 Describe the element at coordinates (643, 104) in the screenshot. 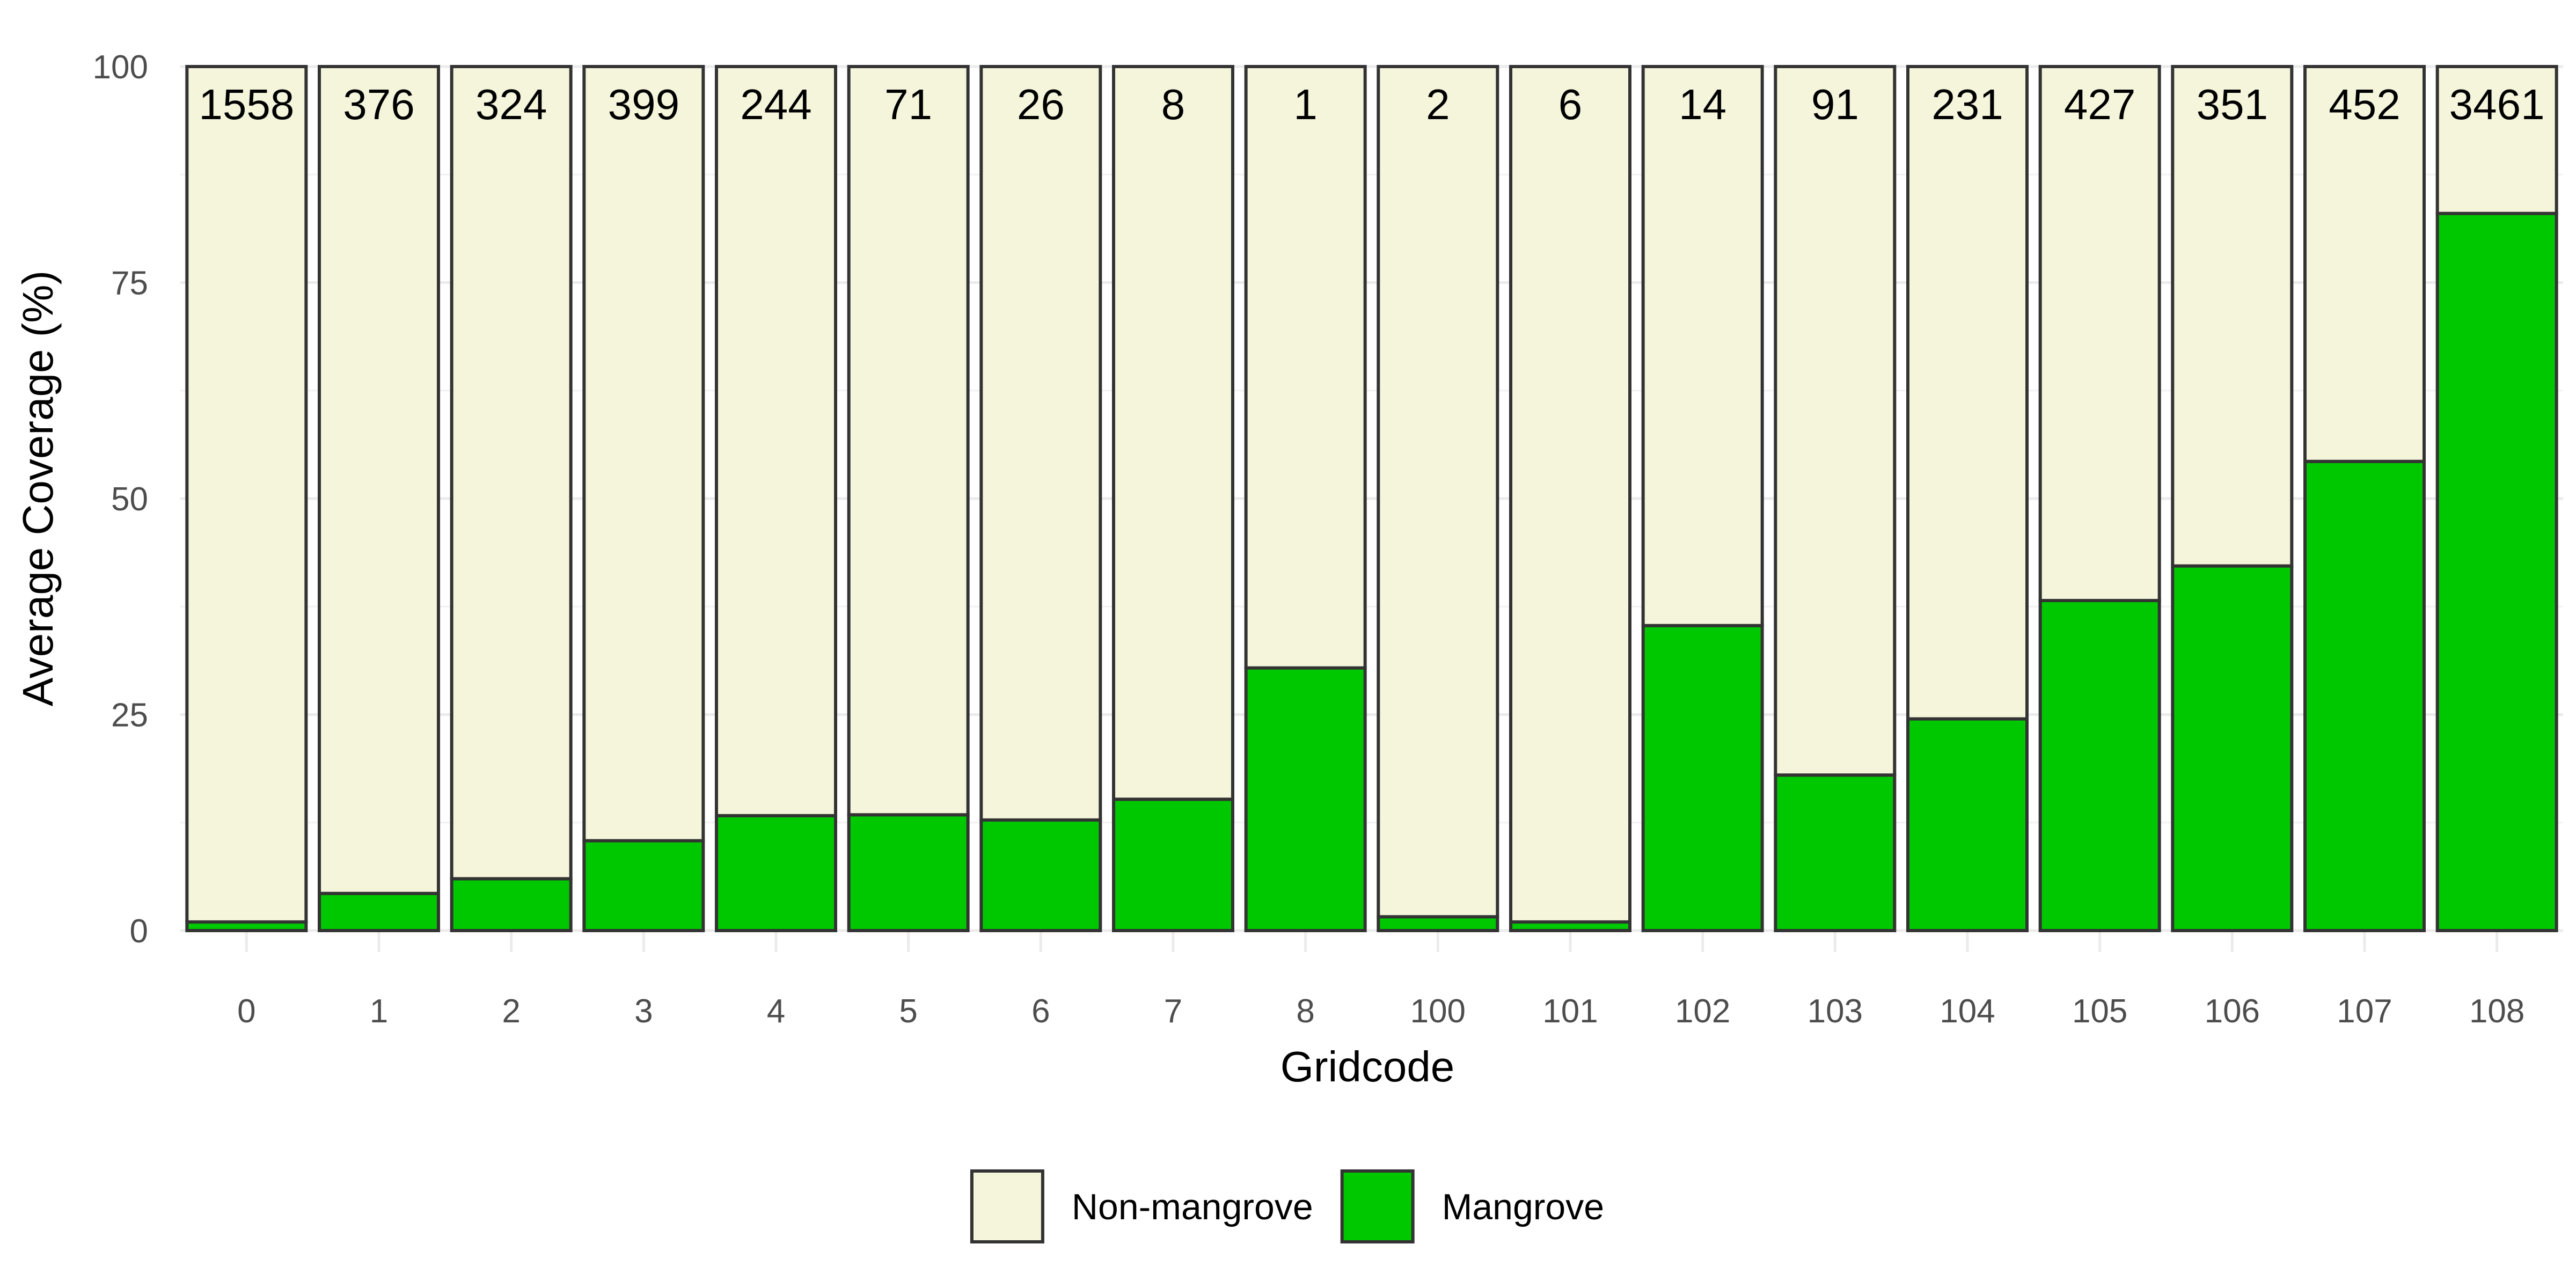

I see `bar-count-label: 399` at that location.